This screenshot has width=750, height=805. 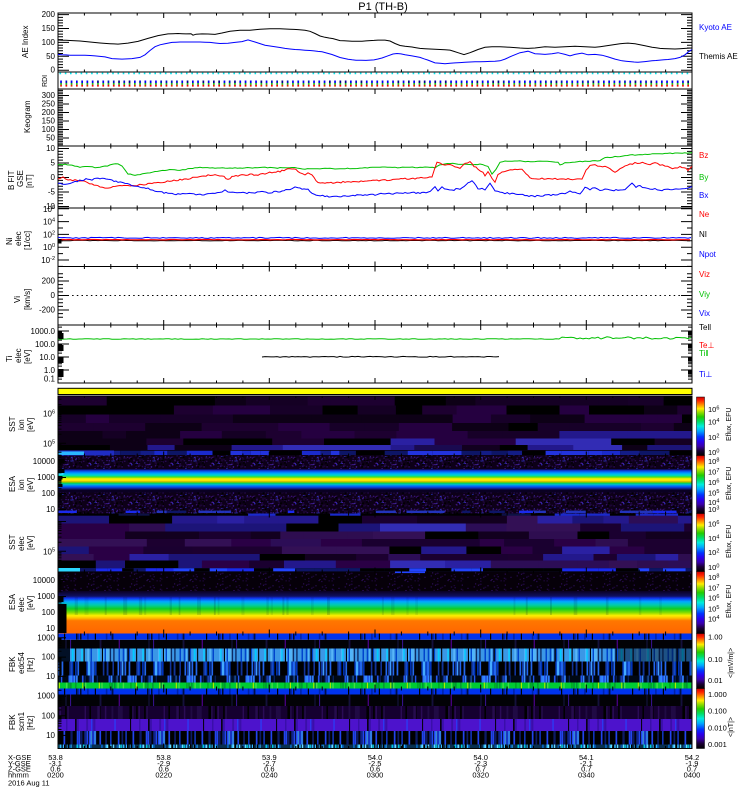 What do you see at coordinates (163, 763) in the screenshot?
I see `svg-text: -2.9` at bounding box center [163, 763].